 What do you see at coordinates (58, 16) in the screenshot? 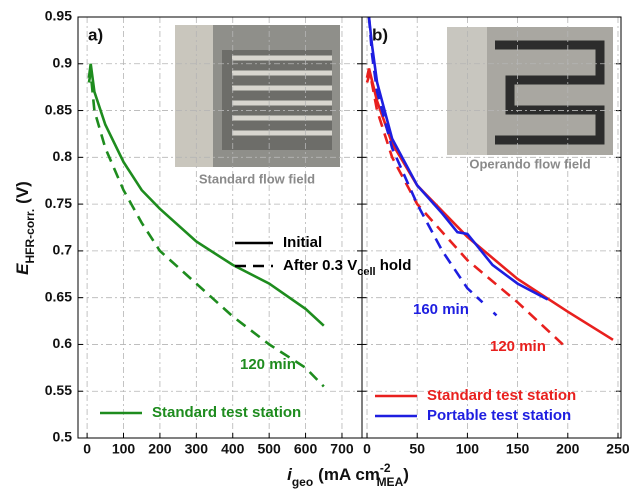
I see `y-tick-label: 0.95` at bounding box center [58, 16].